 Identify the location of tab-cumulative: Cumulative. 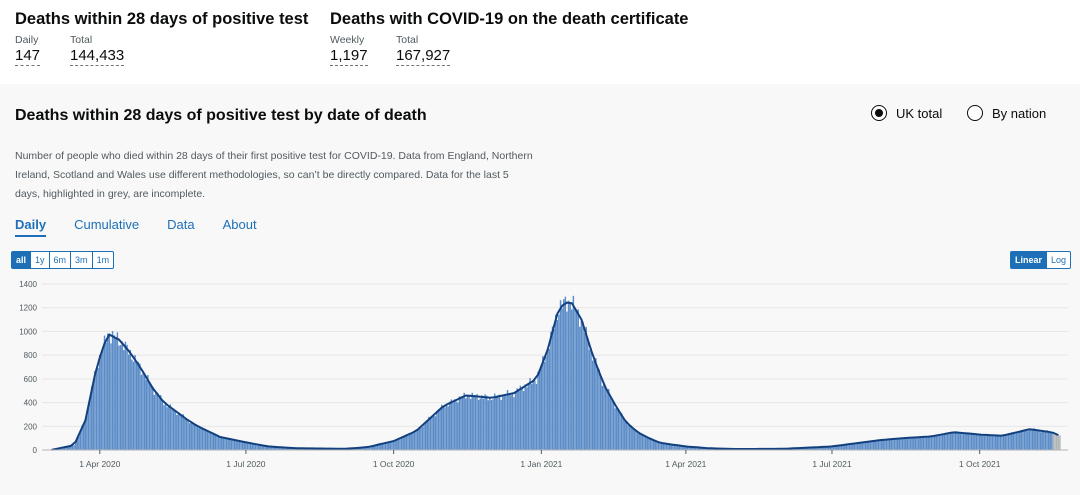
(107, 224).